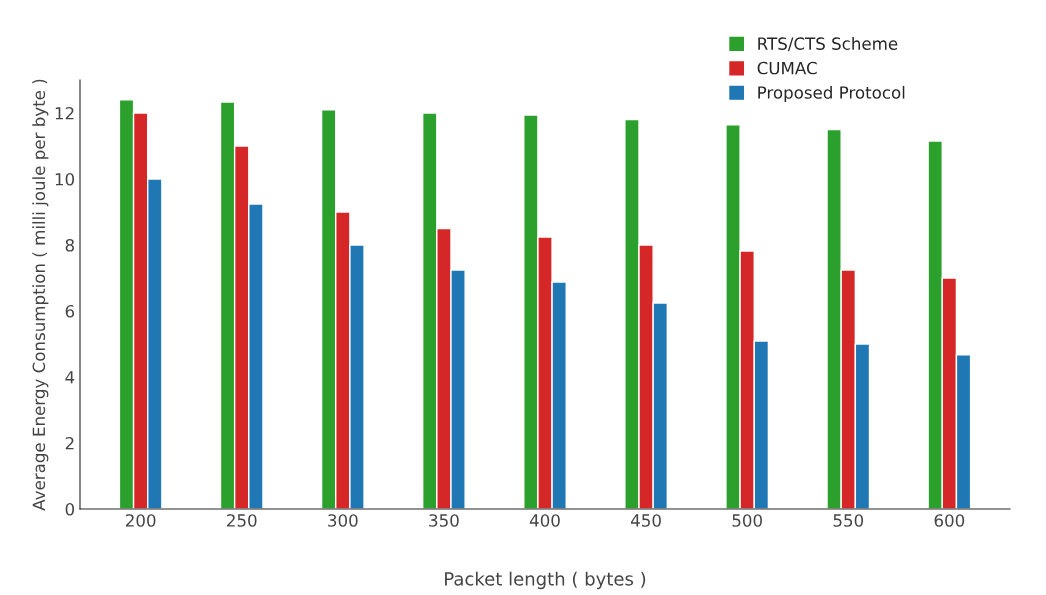 Image resolution: width=1046 pixels, height=595 pixels. What do you see at coordinates (69, 245) in the screenshot?
I see `y-tick-label: 8` at bounding box center [69, 245].